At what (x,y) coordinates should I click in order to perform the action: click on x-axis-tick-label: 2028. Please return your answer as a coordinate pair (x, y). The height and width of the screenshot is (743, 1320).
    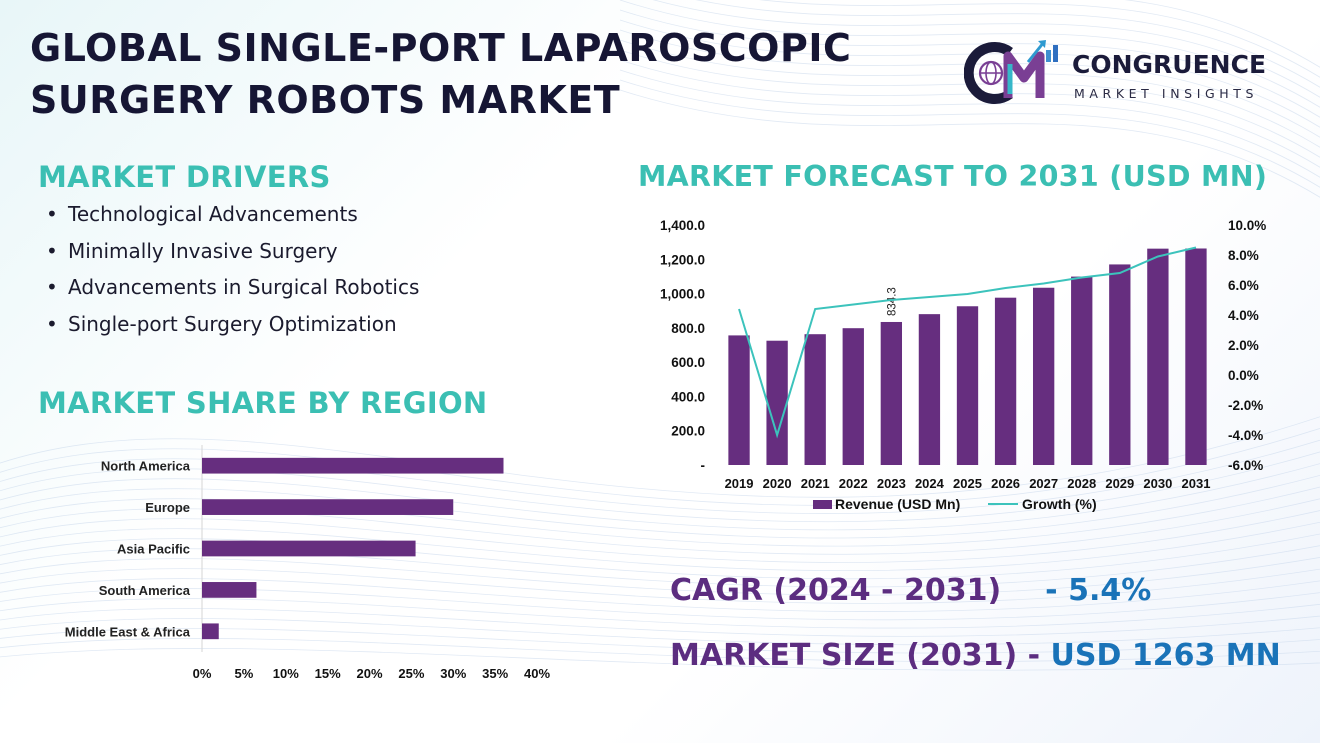
    Looking at the image, I should click on (1081, 483).